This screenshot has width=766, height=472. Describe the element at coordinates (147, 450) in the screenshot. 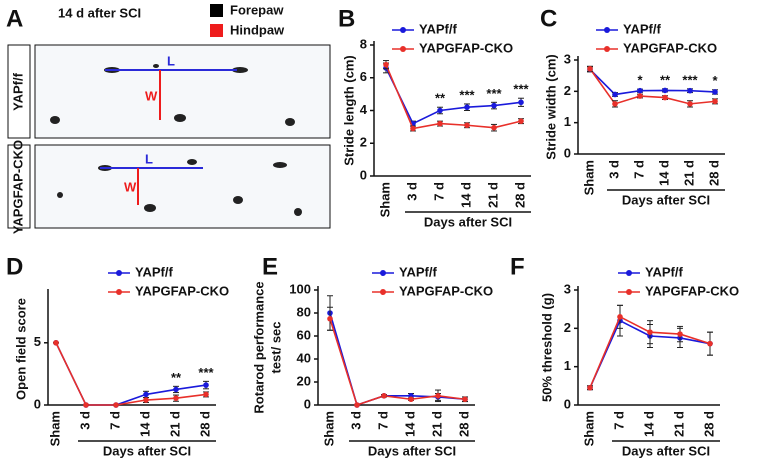

I see `x-axis-label: Days after SCI` at that location.